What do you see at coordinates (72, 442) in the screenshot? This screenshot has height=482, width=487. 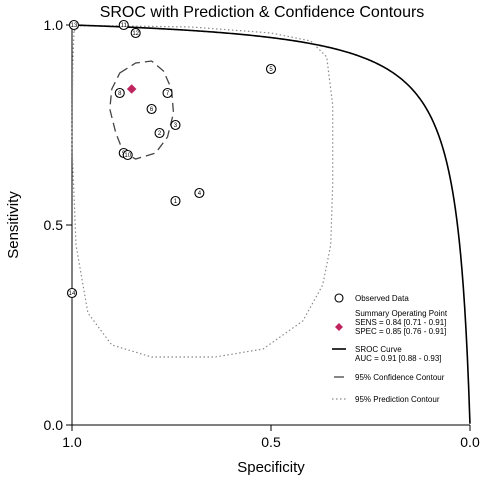 I see `x-tick-label: 1.0` at bounding box center [72, 442].